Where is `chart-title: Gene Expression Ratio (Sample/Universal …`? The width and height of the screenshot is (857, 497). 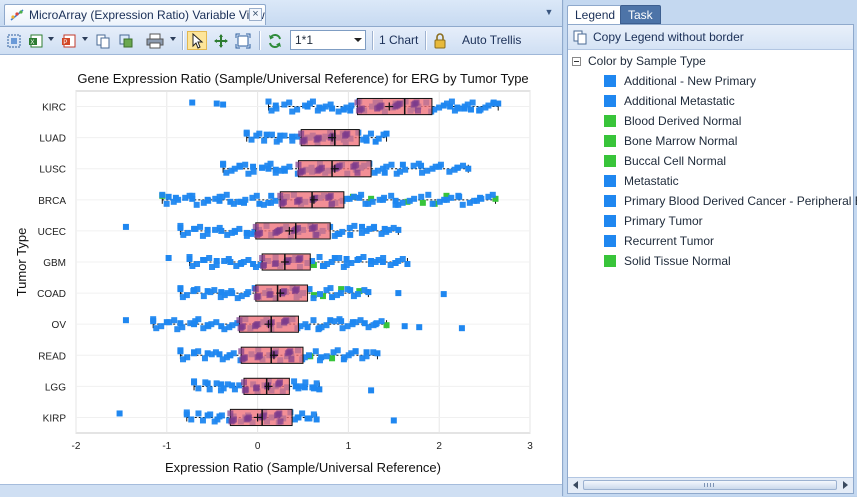 chart-title: Gene Expression Ratio (Sample/Universal … is located at coordinates (302, 78).